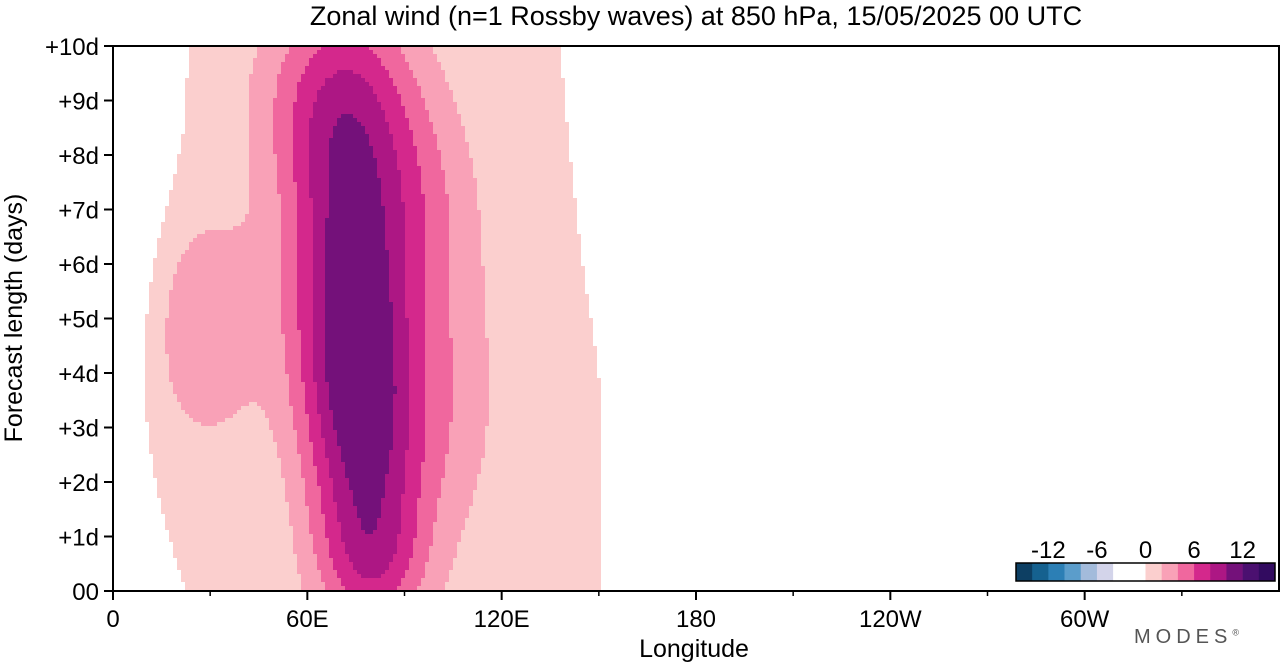  I want to click on y-tick-label: +9d, so click(78, 102).